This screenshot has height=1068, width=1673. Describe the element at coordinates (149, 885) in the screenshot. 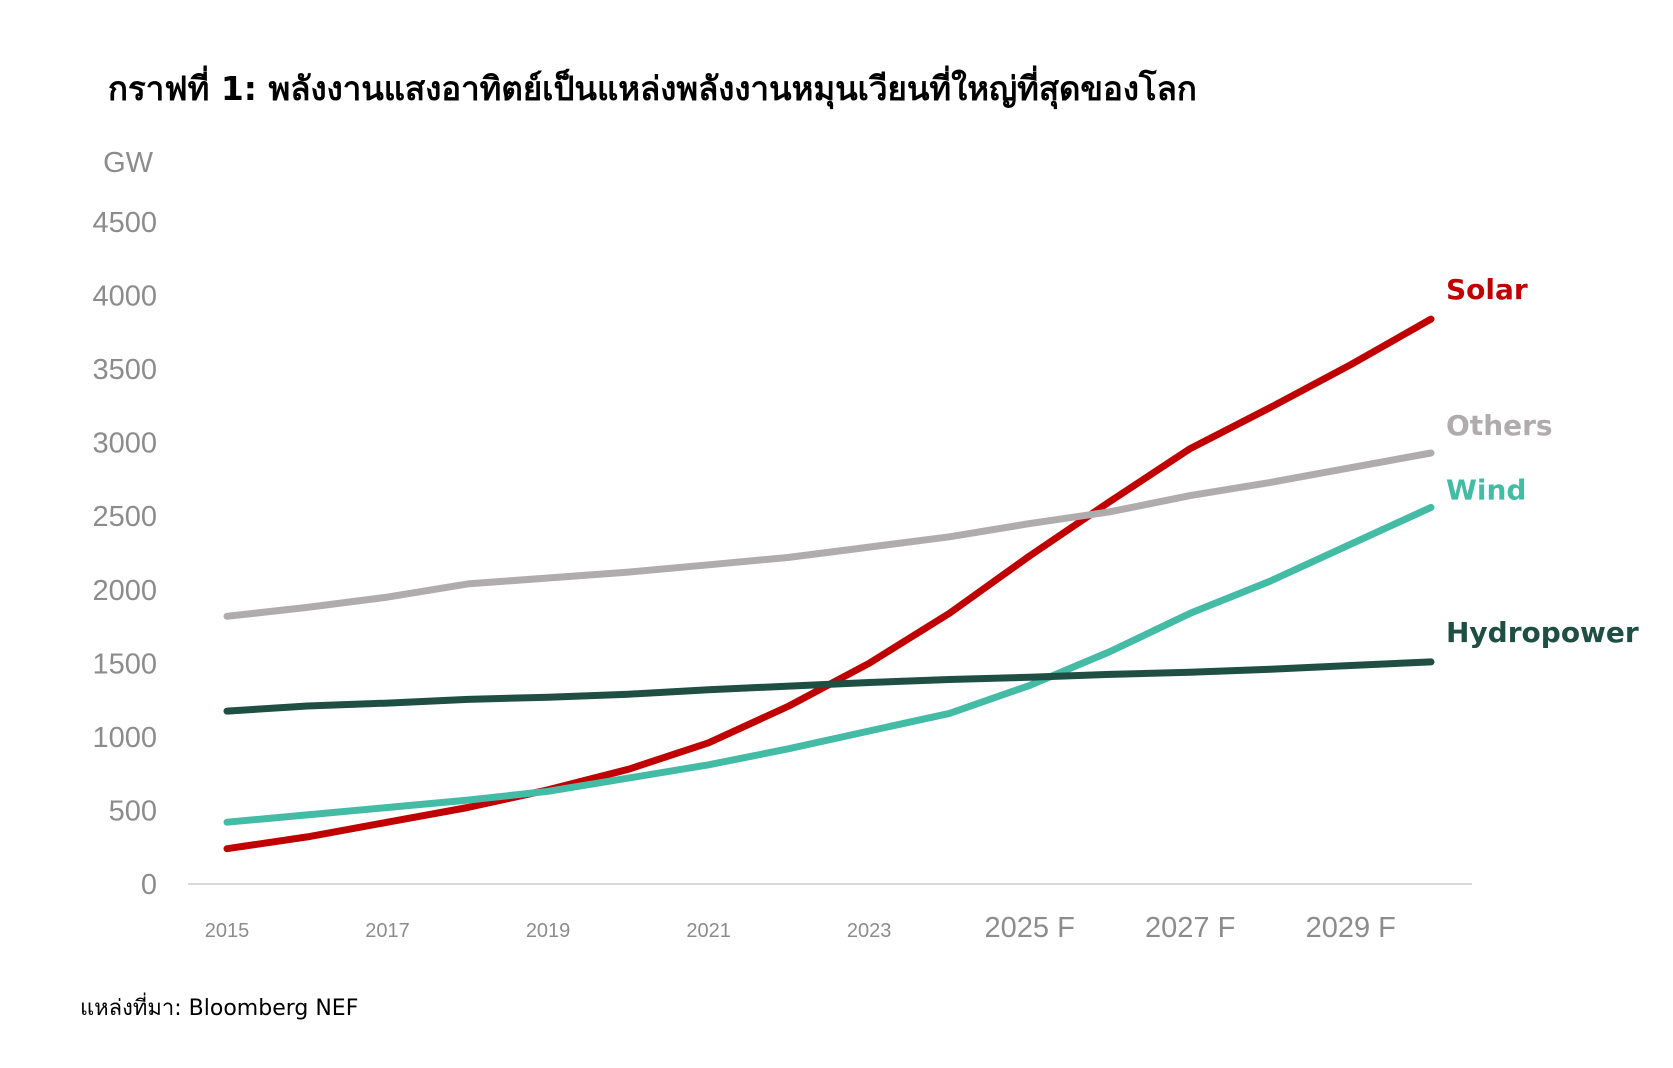

I see `y-tick-label: 0` at that location.